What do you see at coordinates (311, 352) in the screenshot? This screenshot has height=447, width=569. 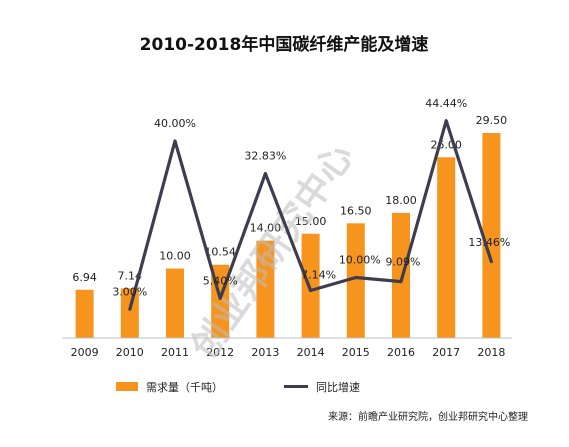 I see `x-tick-label: 2014` at bounding box center [311, 352].